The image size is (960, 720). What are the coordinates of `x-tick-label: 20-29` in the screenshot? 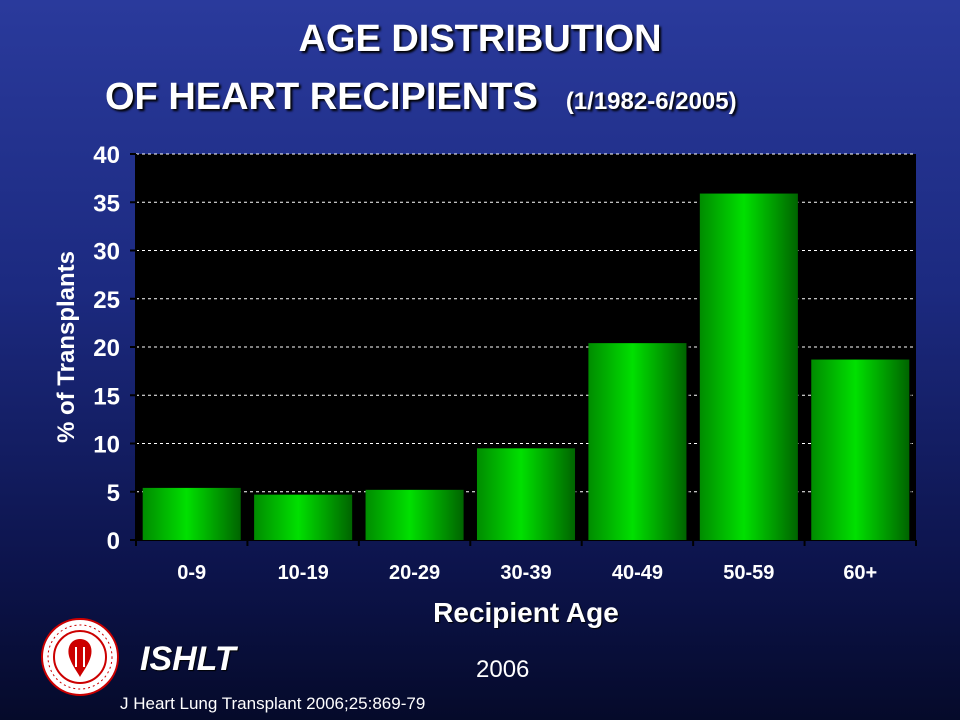 It's located at (414, 573).